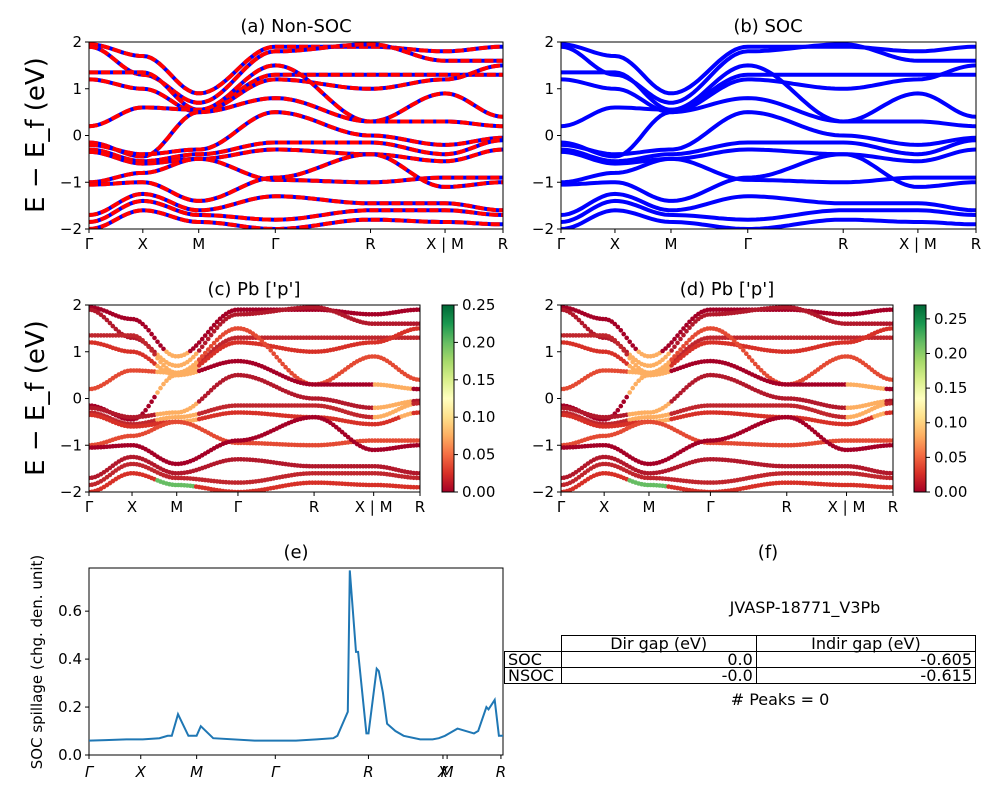 Image resolution: width=1000 pixels, height=800 pixels. I want to click on ytick-label: −1, so click(543, 182).